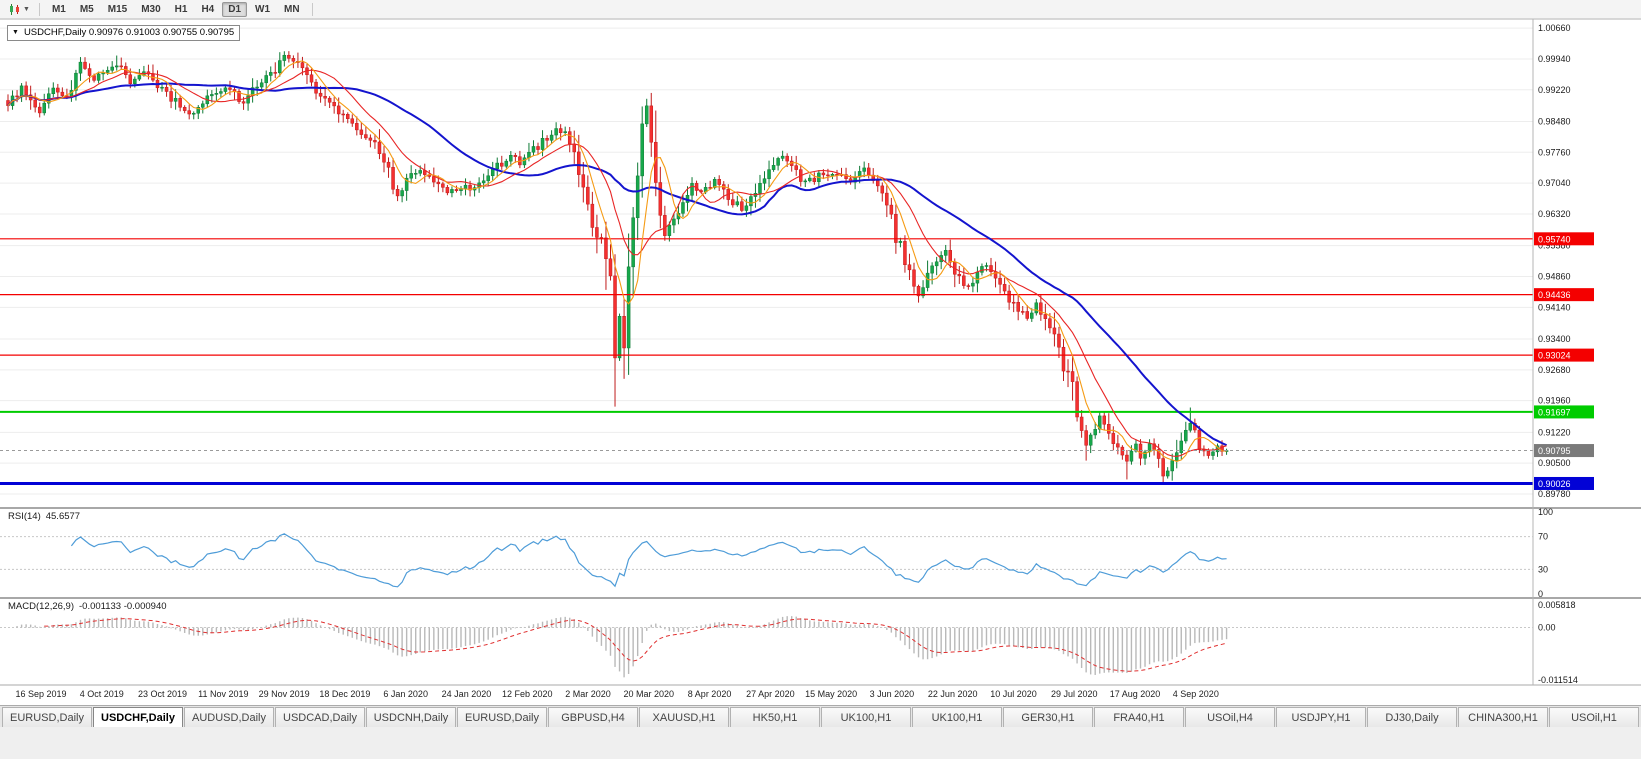  What do you see at coordinates (1048, 717) in the screenshot?
I see `chart-tab: GER30,H1` at bounding box center [1048, 717].